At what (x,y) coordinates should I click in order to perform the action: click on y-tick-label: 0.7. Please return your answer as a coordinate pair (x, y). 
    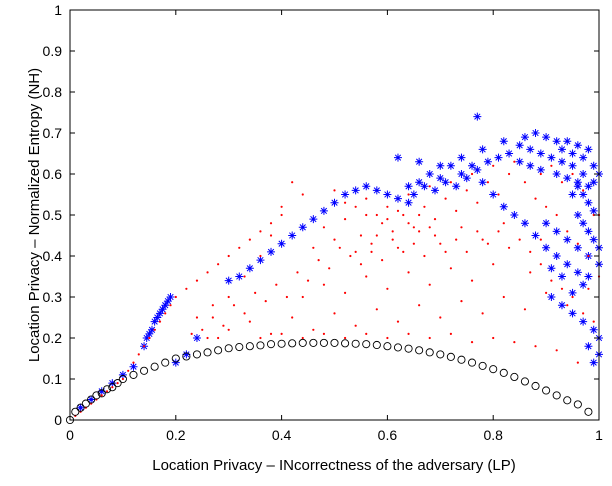
    Looking at the image, I should click on (53, 133).